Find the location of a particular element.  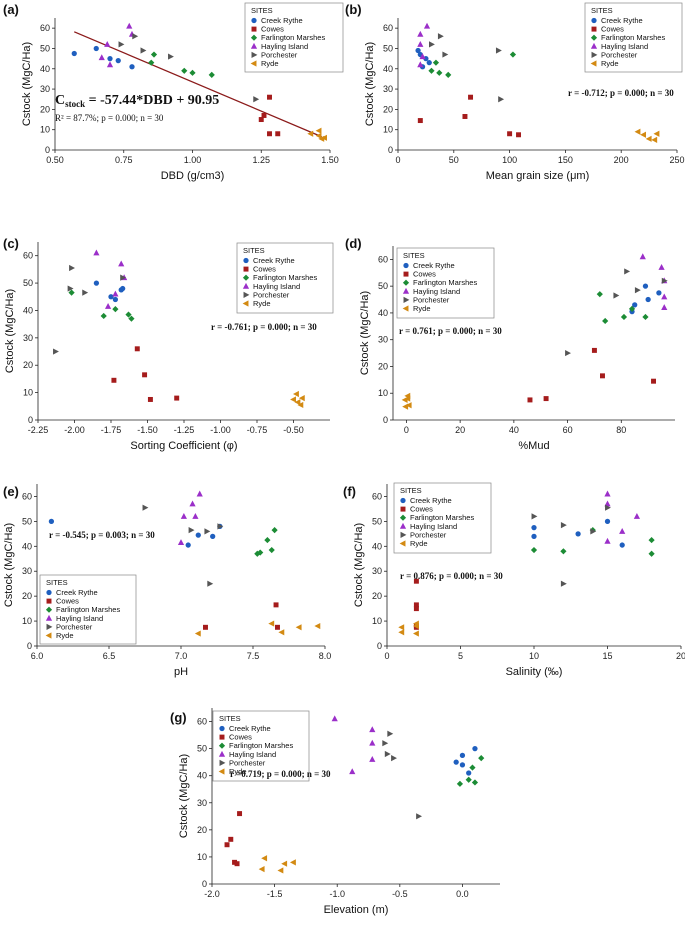

regression-line is located at coordinates (198, 84).